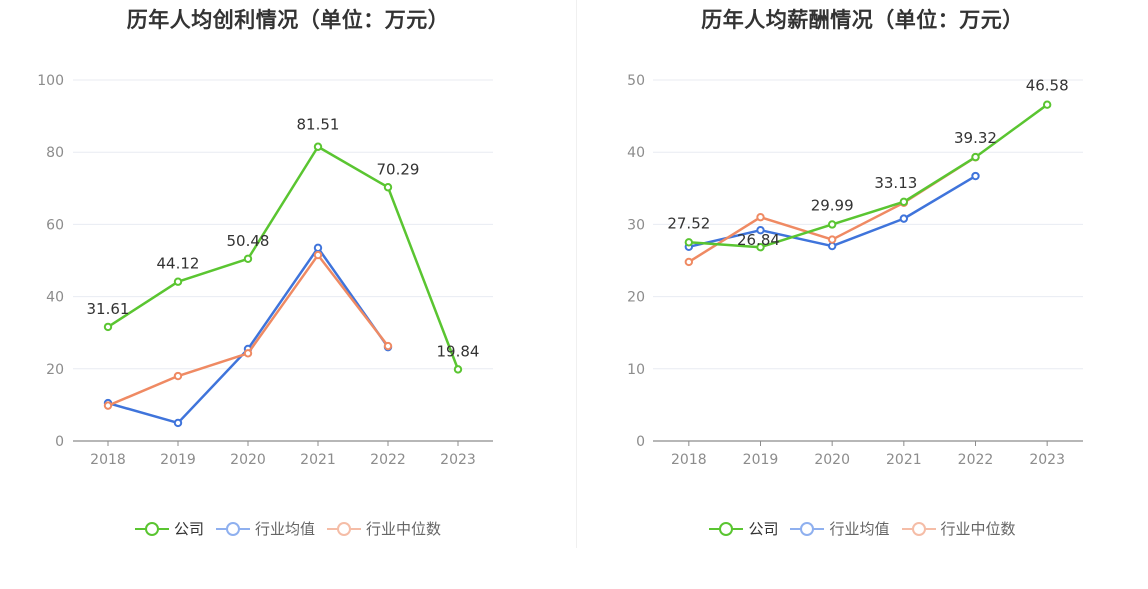 This screenshot has height=589, width=1148. Describe the element at coordinates (288, 20) in the screenshot. I see `chart-title: 历年人均创利情况（单位：万元）` at that location.